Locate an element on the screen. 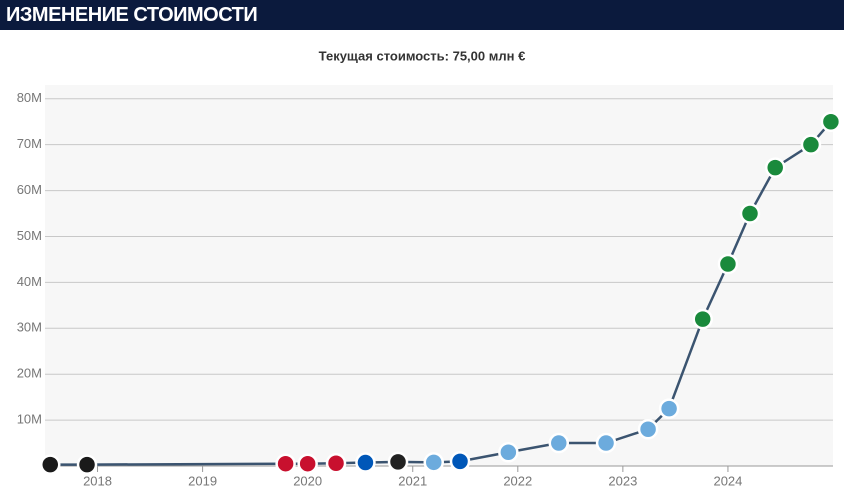 This screenshot has width=844, height=504. y-tick-label: 10M is located at coordinates (29, 419).